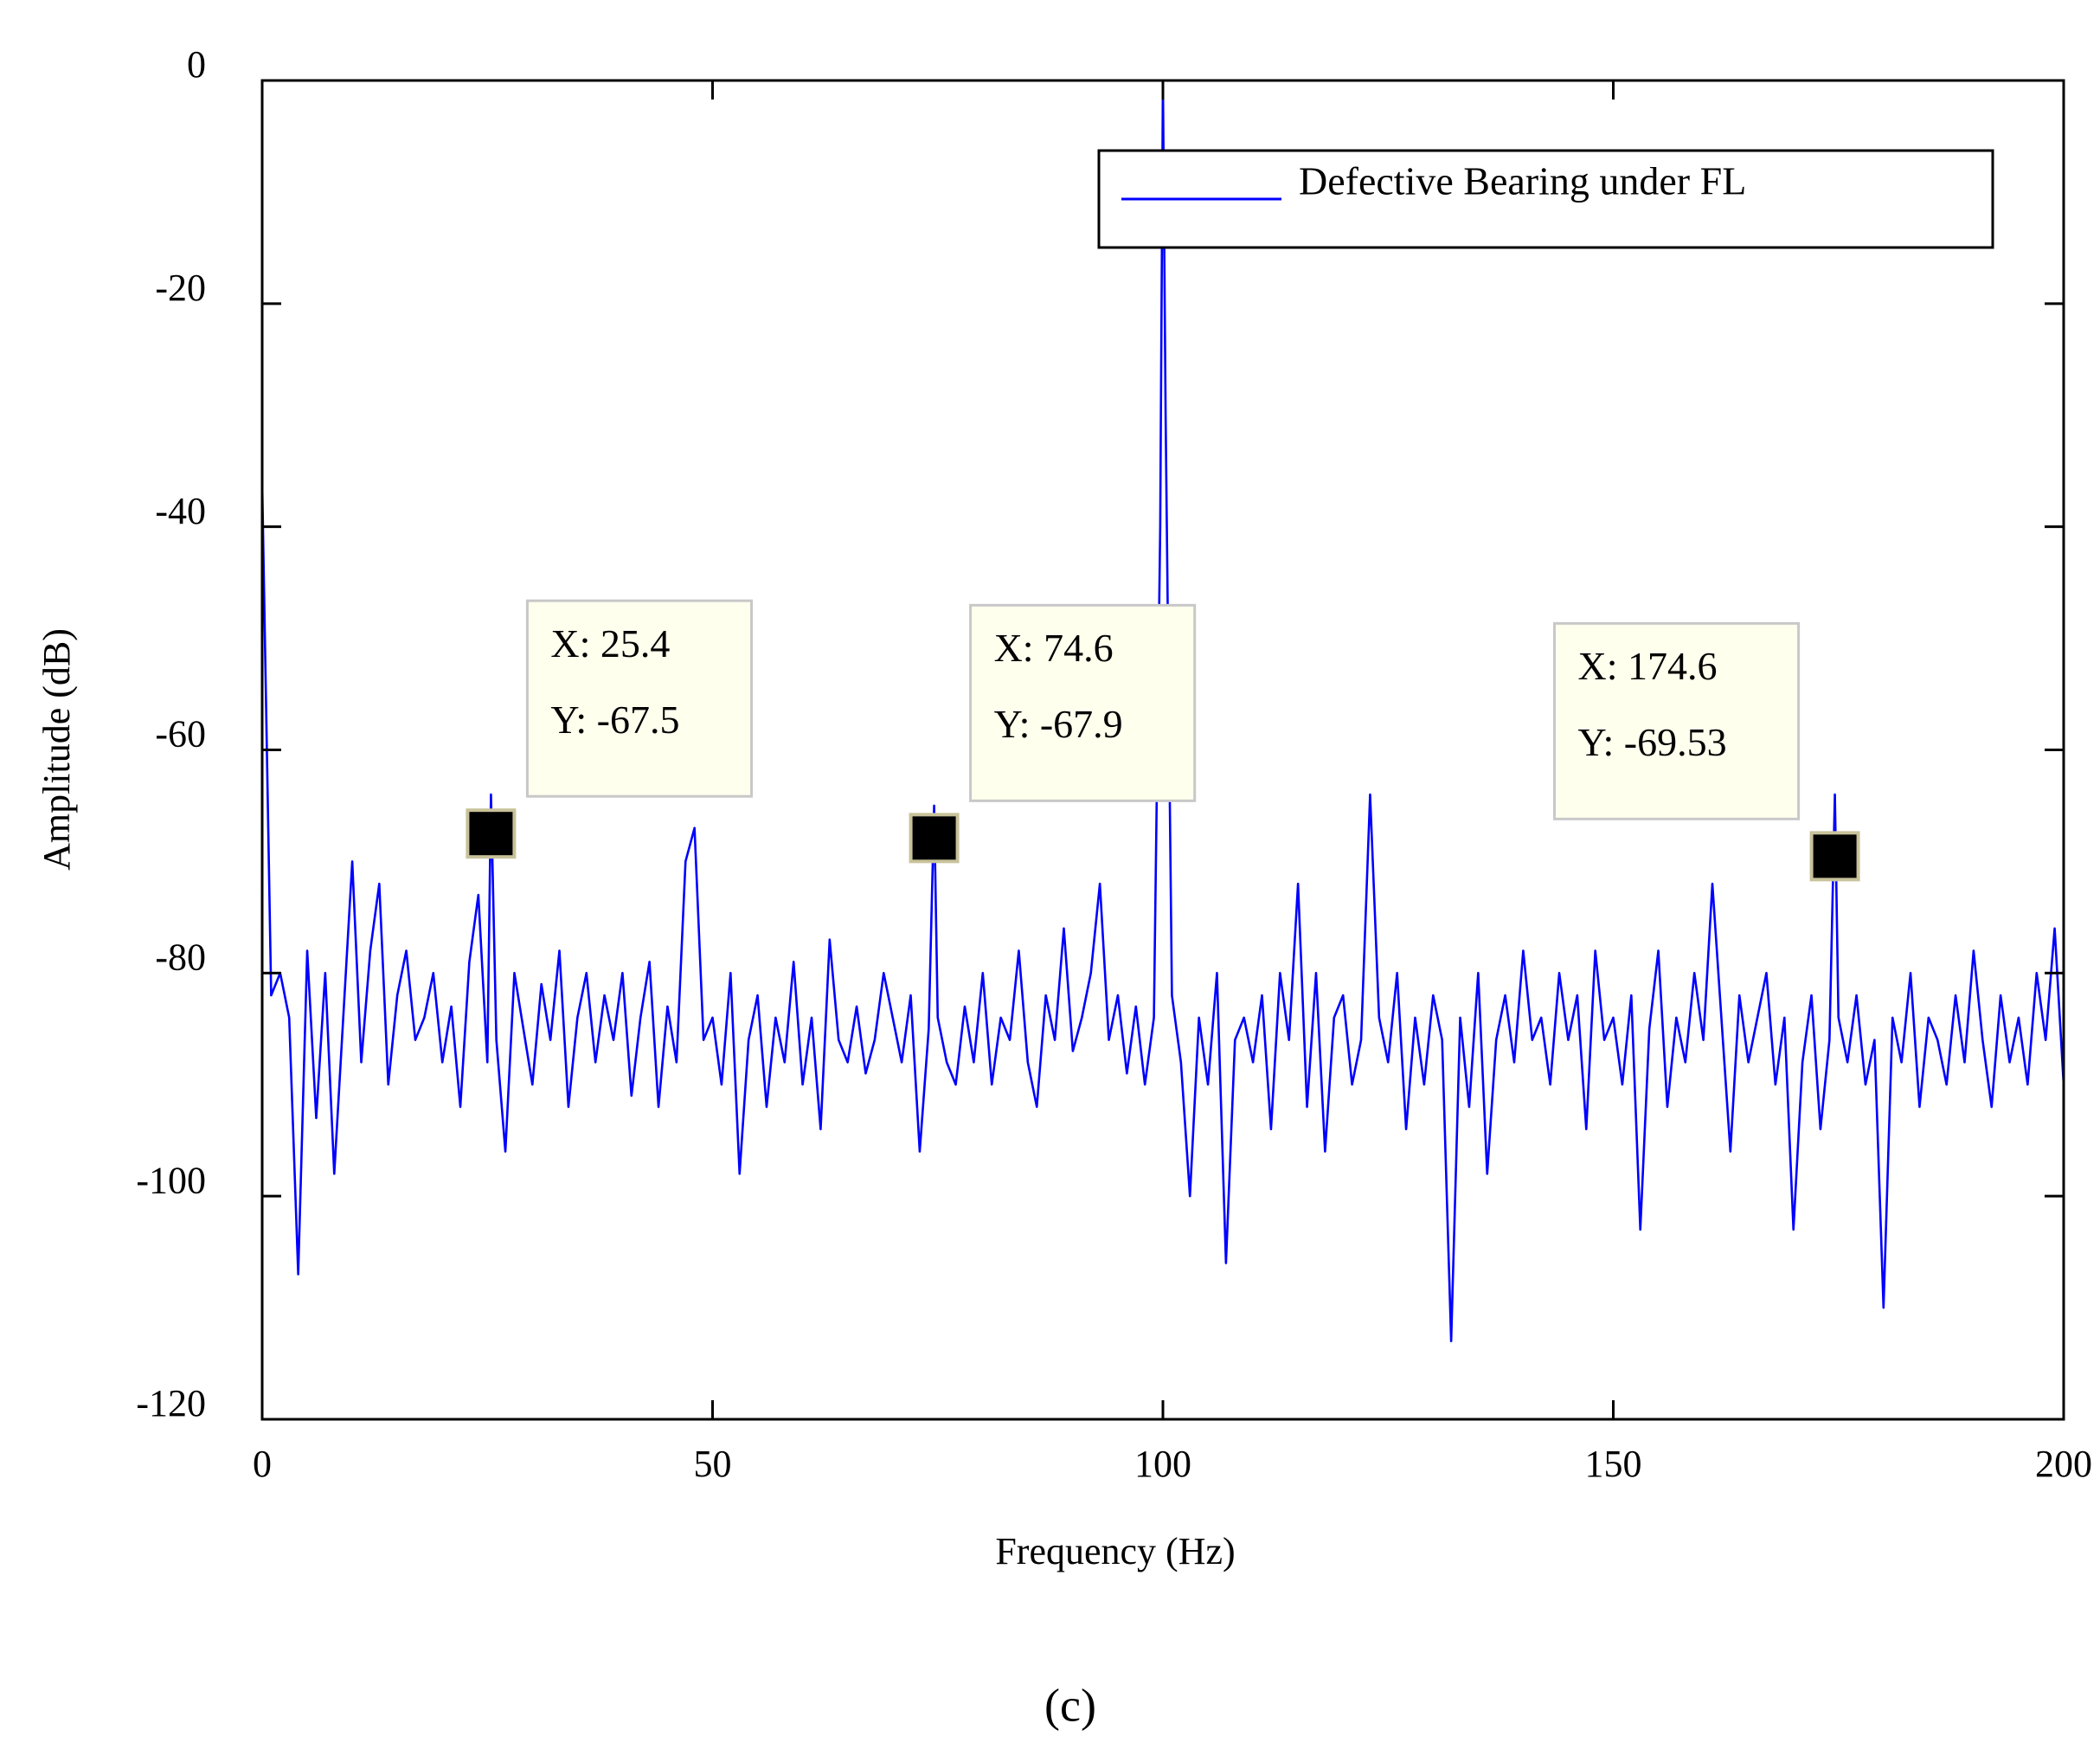  What do you see at coordinates (1162, 1464) in the screenshot?
I see `x-tick-label: 100` at bounding box center [1162, 1464].